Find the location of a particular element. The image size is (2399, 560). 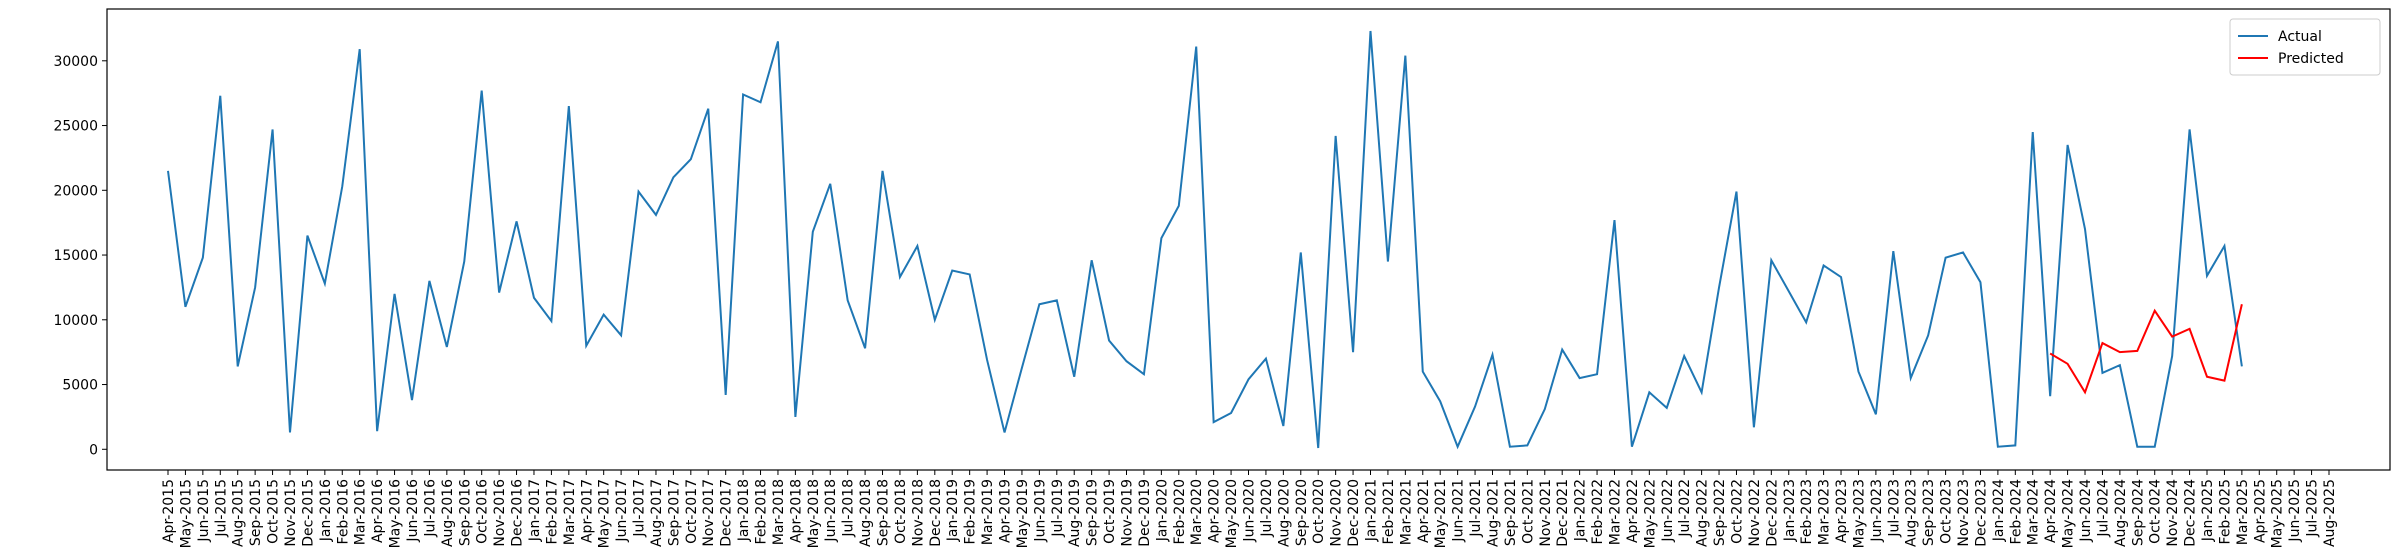

x-tick-label: Jul-2019 is located at coordinates (1058, 508).